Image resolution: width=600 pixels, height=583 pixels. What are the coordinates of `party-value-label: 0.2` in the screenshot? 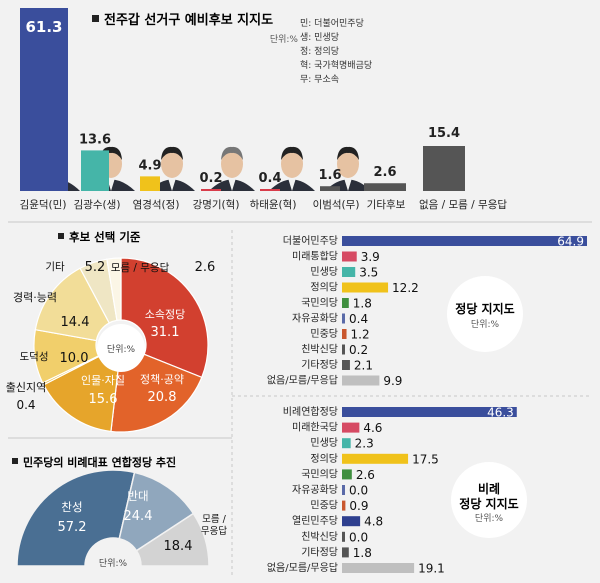 It's located at (358, 350).